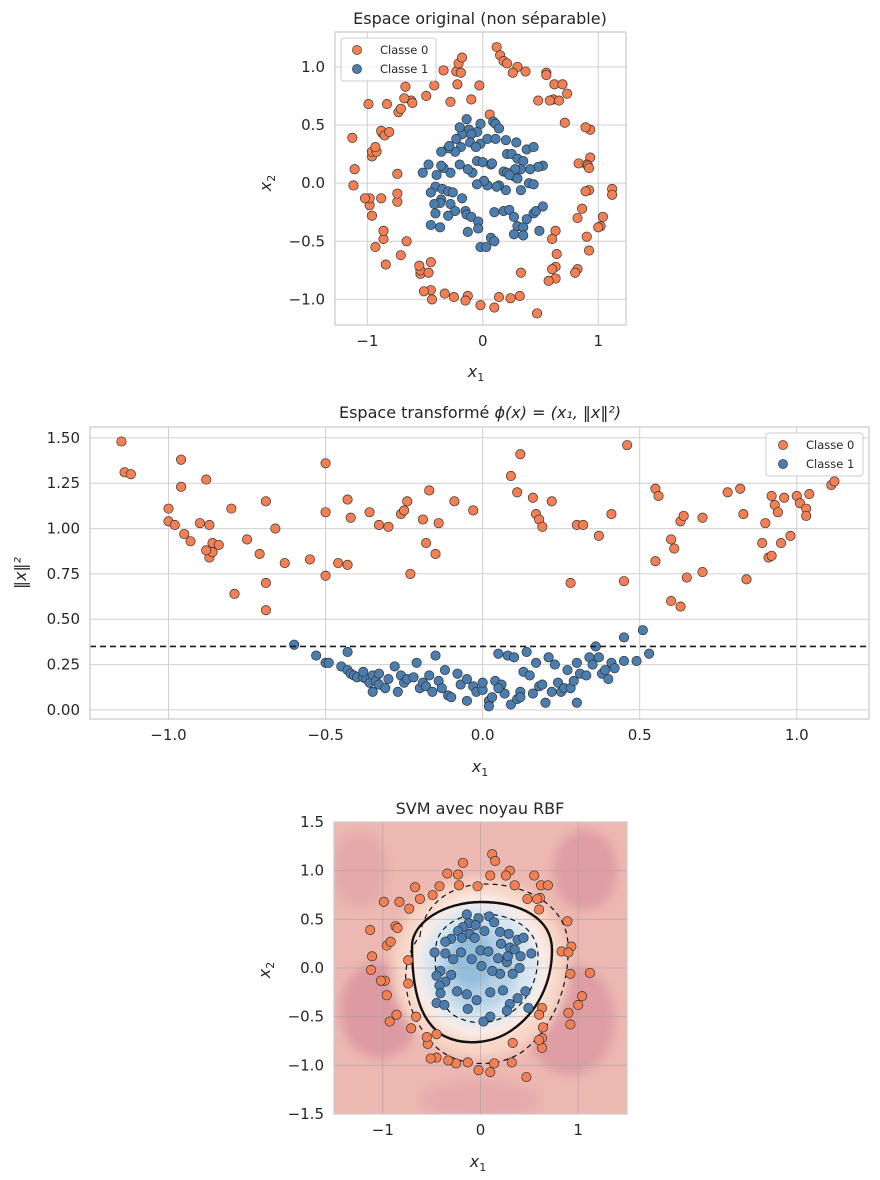  What do you see at coordinates (306, 1065) in the screenshot?
I see `y-tick-label: −1.0` at bounding box center [306, 1065].